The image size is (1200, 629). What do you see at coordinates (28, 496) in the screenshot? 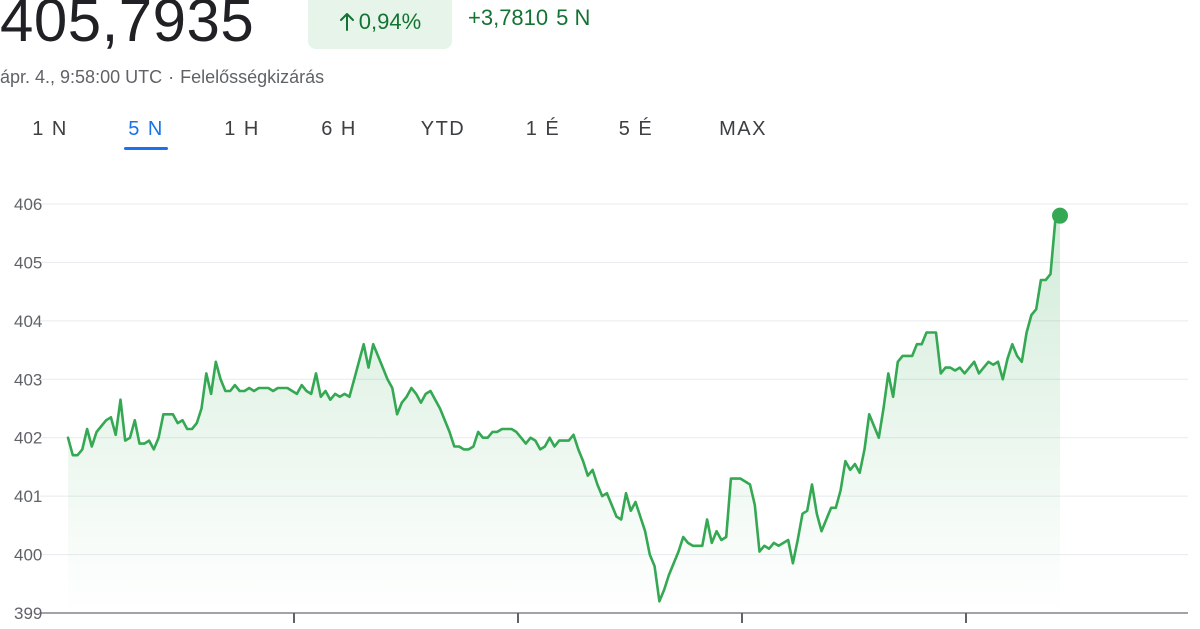
I see `y-tick-label: 401` at bounding box center [28, 496].